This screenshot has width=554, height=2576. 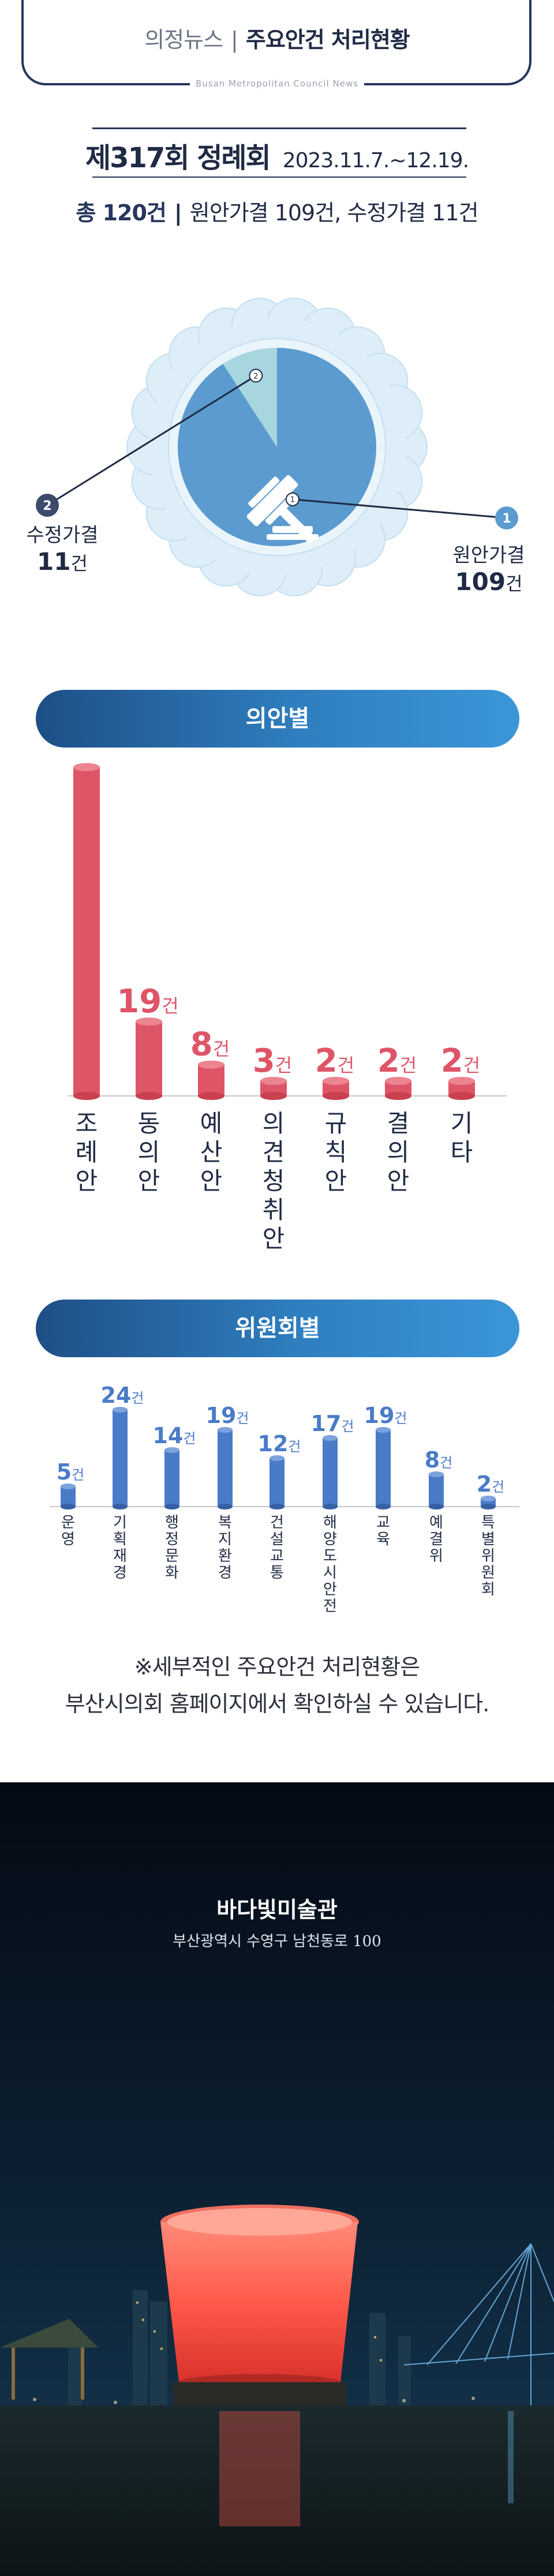 What do you see at coordinates (506, 518) in the screenshot?
I see `pie-legend-marker` at bounding box center [506, 518].